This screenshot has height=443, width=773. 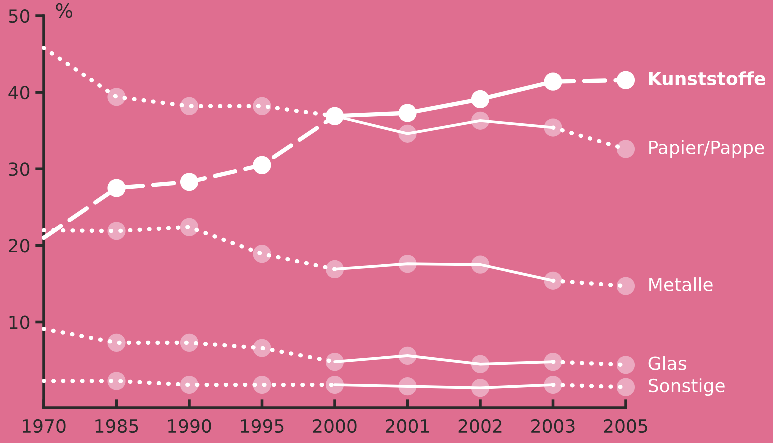 What do you see at coordinates (262, 426) in the screenshot?
I see `x-tick-label: 1995` at bounding box center [262, 426].